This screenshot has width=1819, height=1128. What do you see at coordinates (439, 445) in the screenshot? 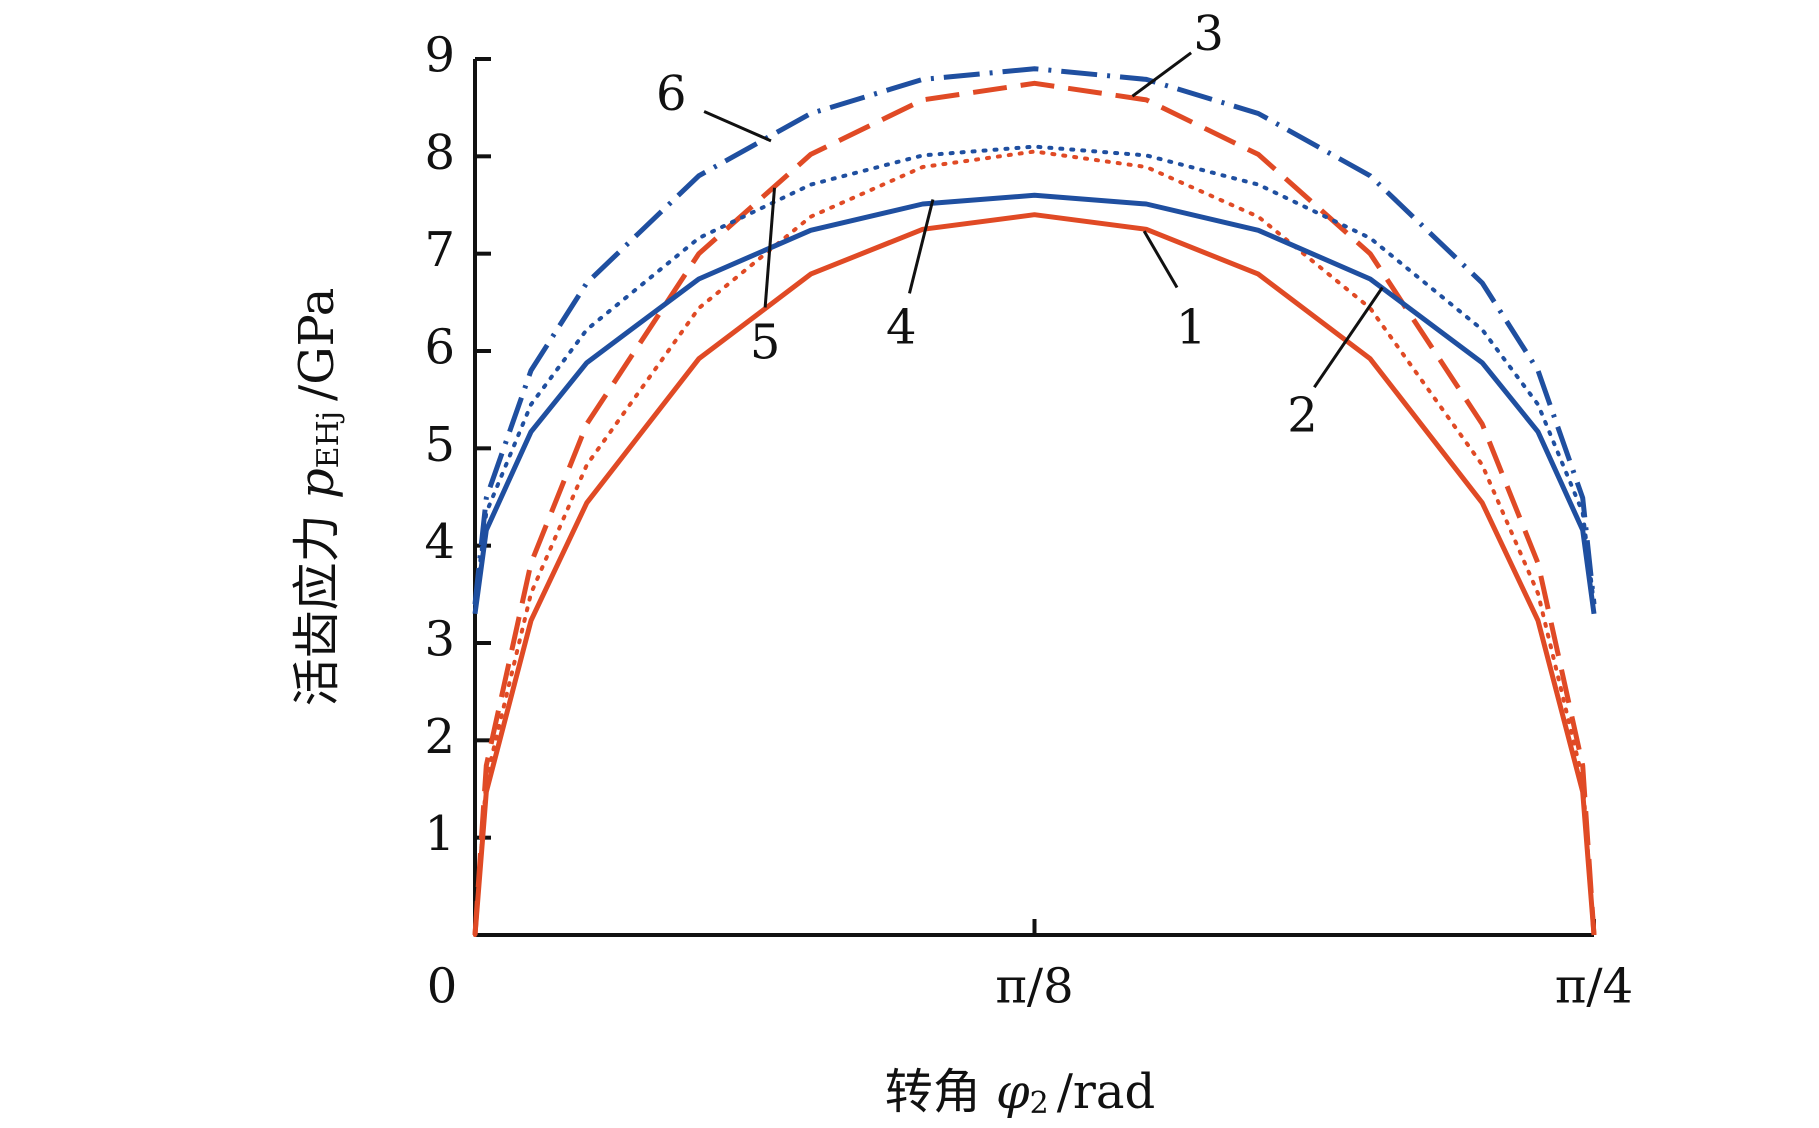
I see `y-tick-label: 5` at bounding box center [439, 445].